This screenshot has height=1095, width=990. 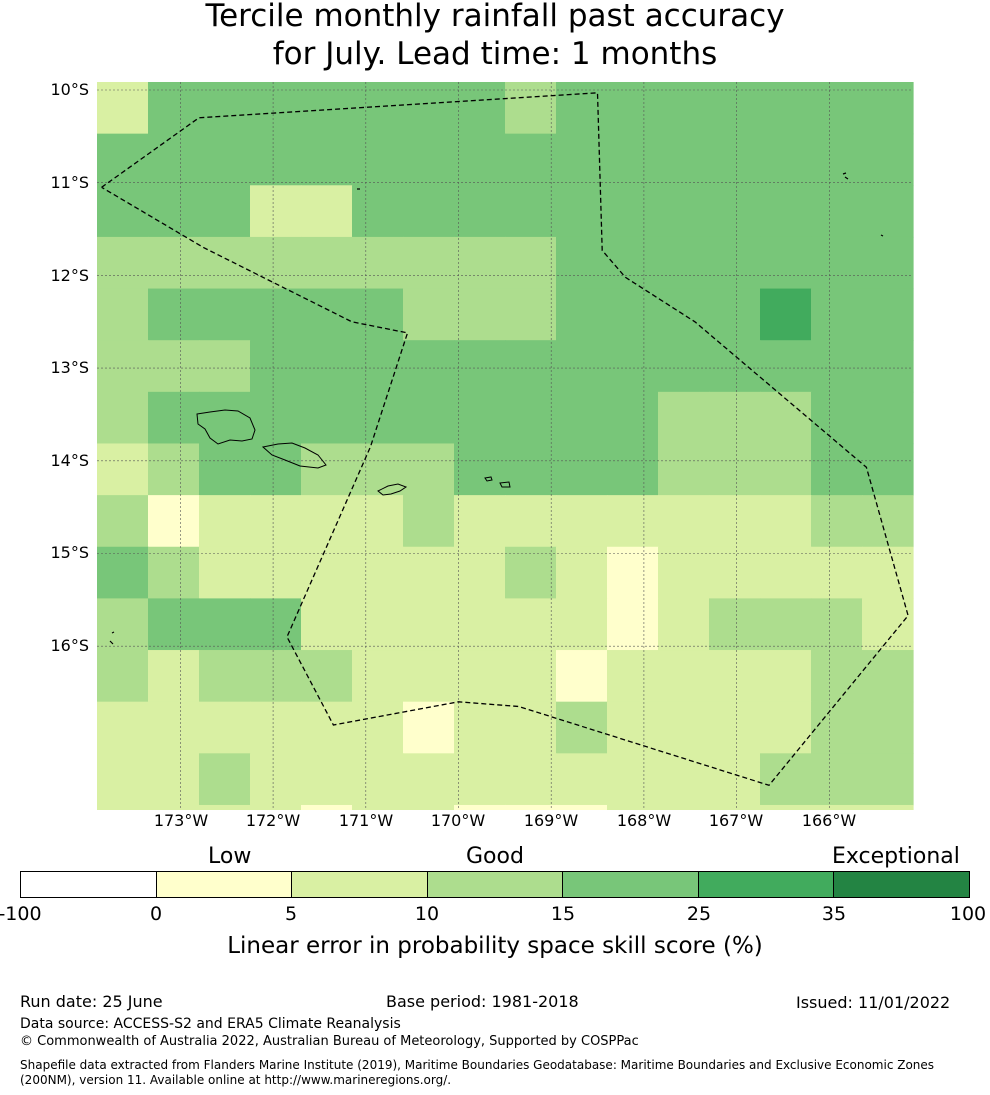 What do you see at coordinates (845, 176) in the screenshot?
I see `island-tokelau` at bounding box center [845, 176].